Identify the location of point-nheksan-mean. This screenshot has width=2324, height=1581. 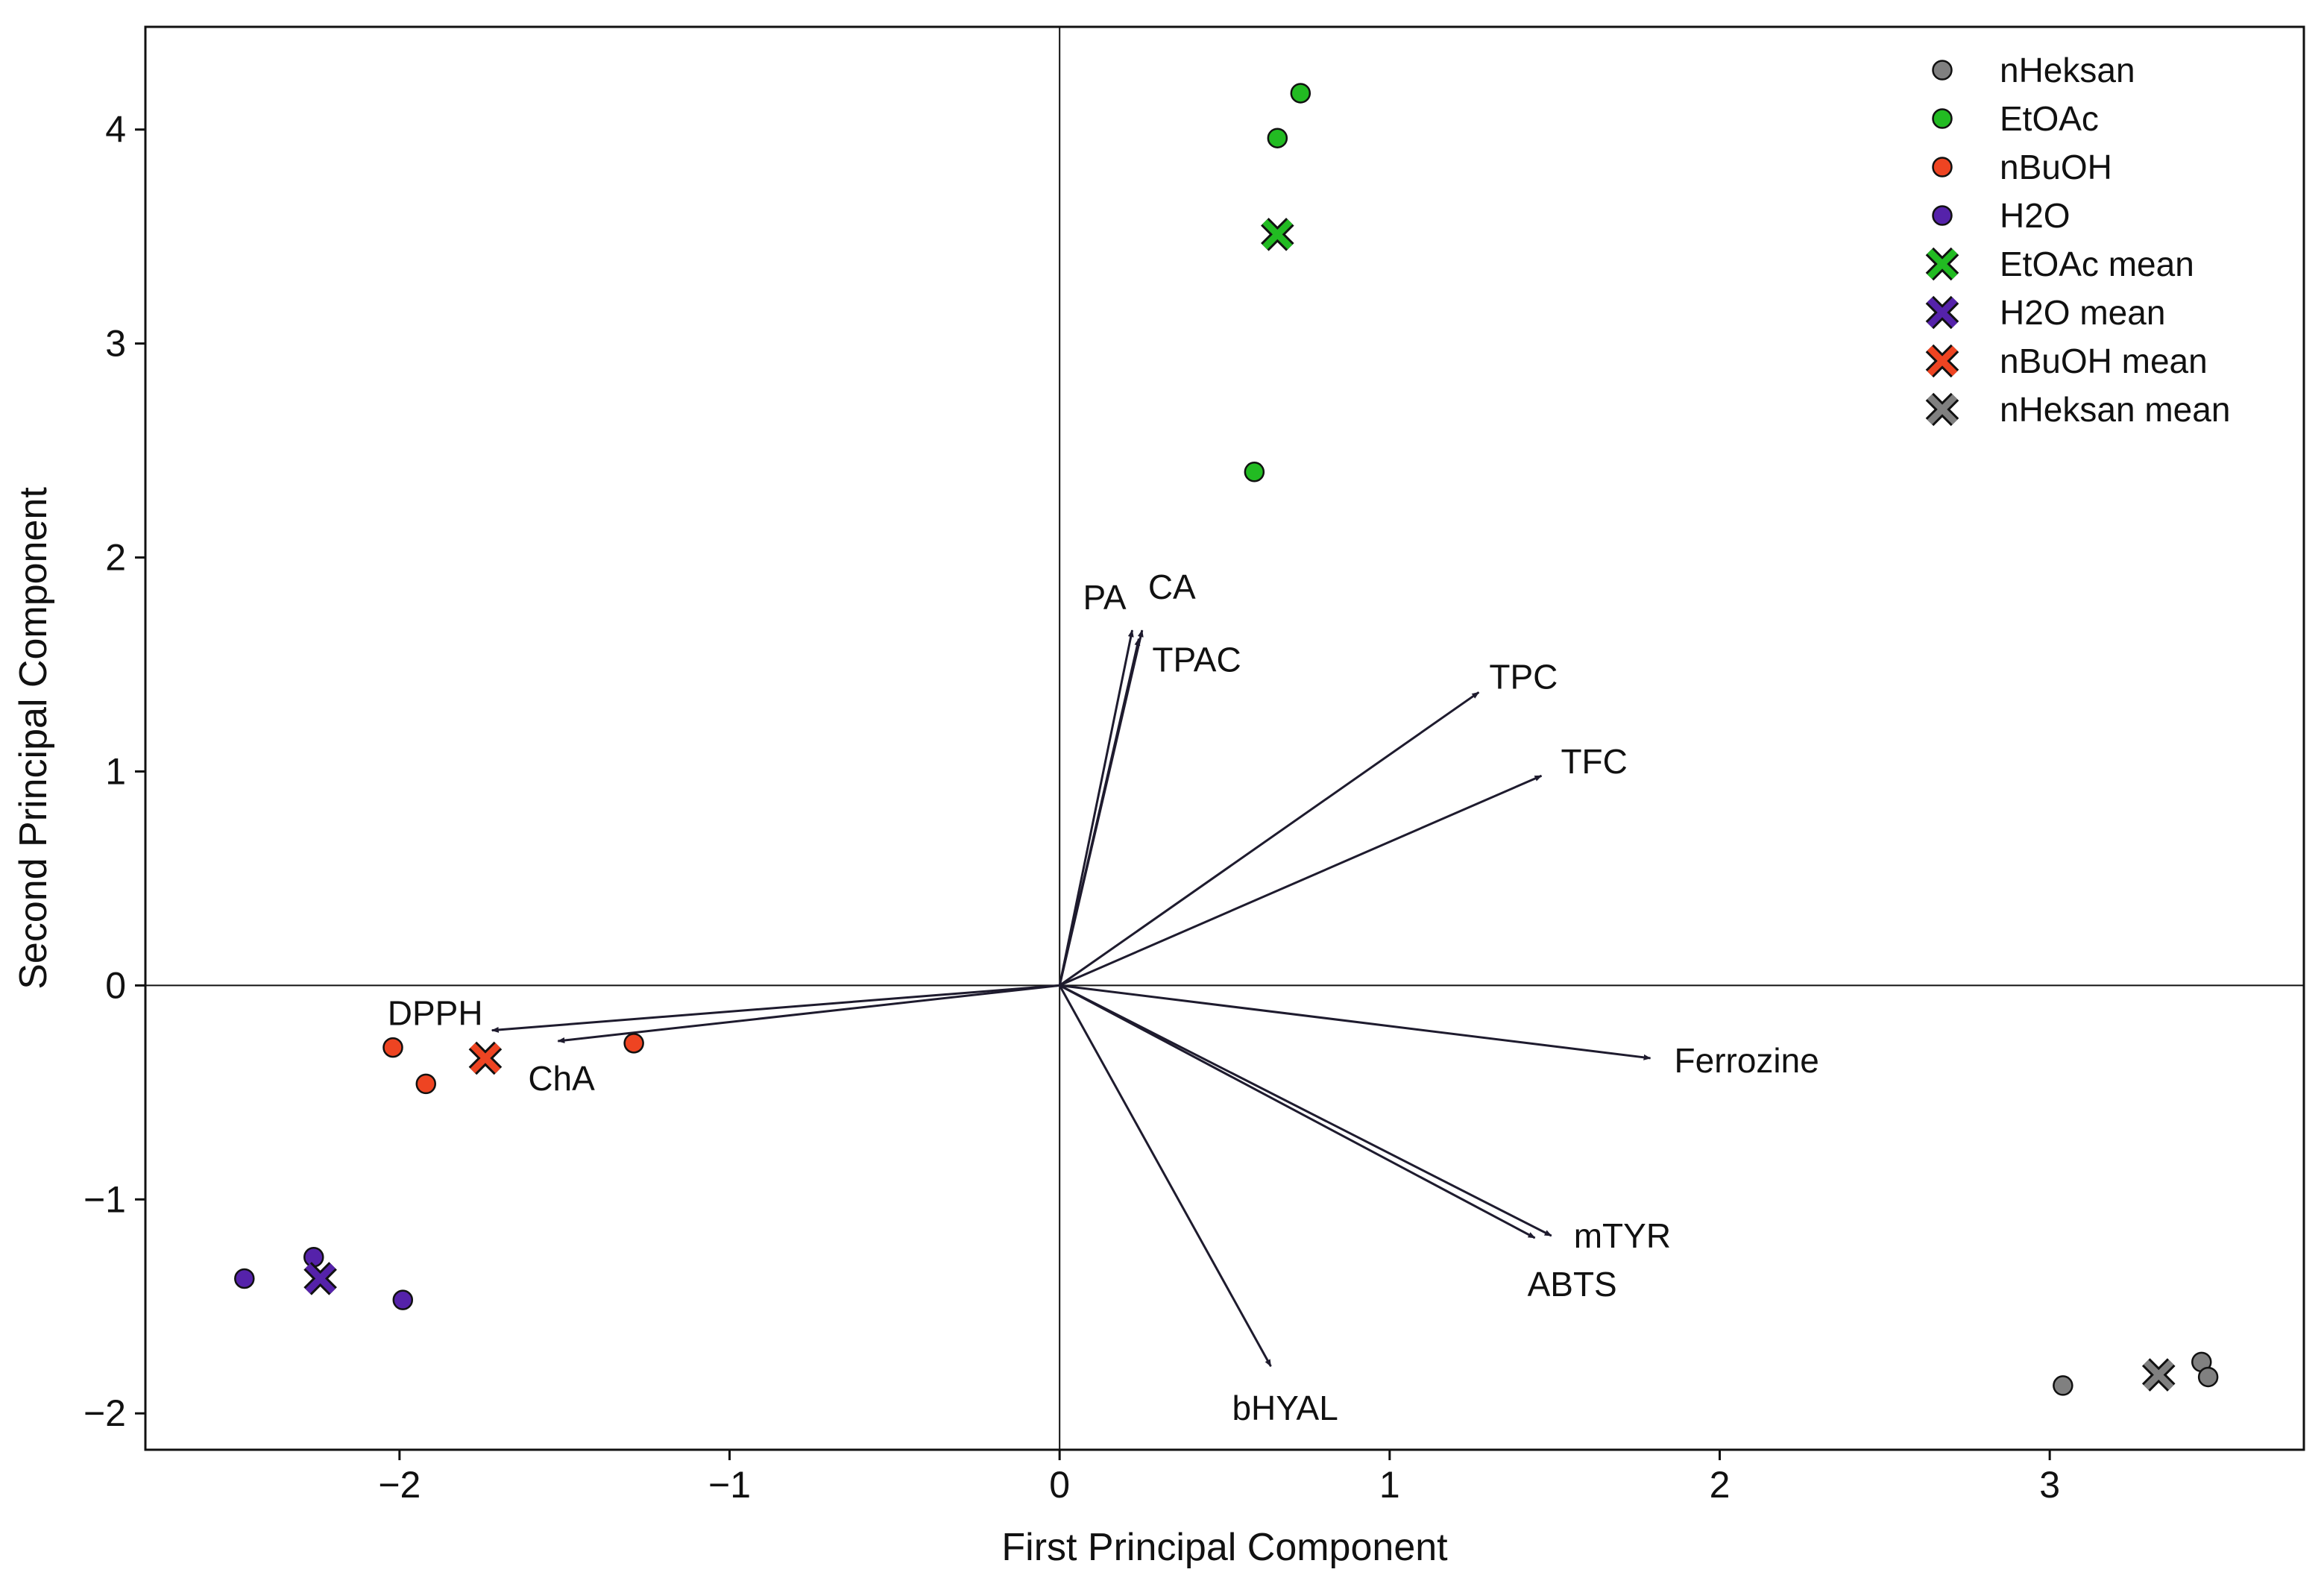
(2158, 1375).